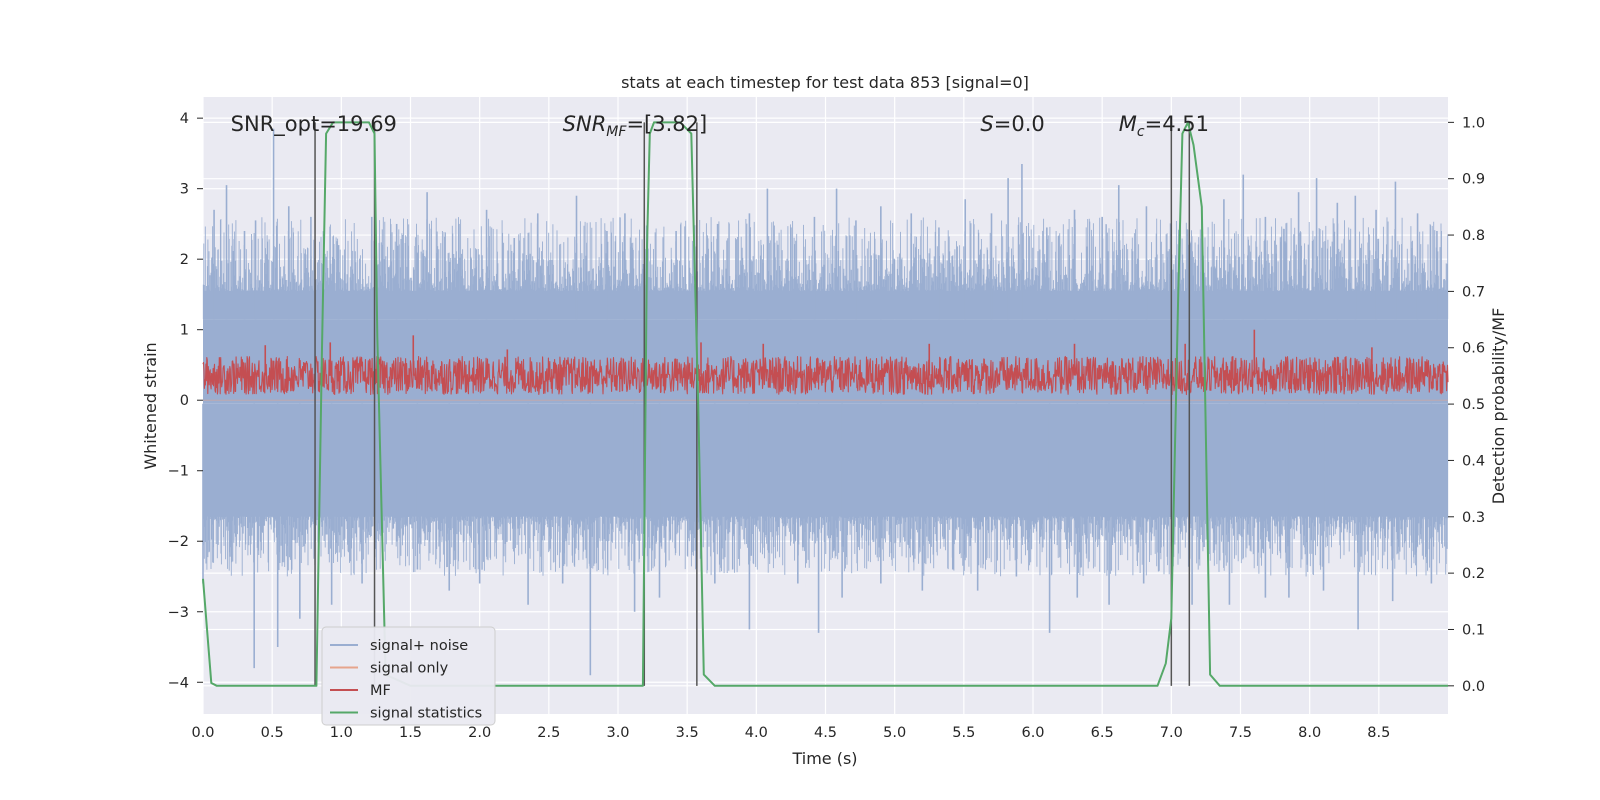  What do you see at coordinates (184, 260) in the screenshot?
I see `y-tick-label: 2` at bounding box center [184, 260].